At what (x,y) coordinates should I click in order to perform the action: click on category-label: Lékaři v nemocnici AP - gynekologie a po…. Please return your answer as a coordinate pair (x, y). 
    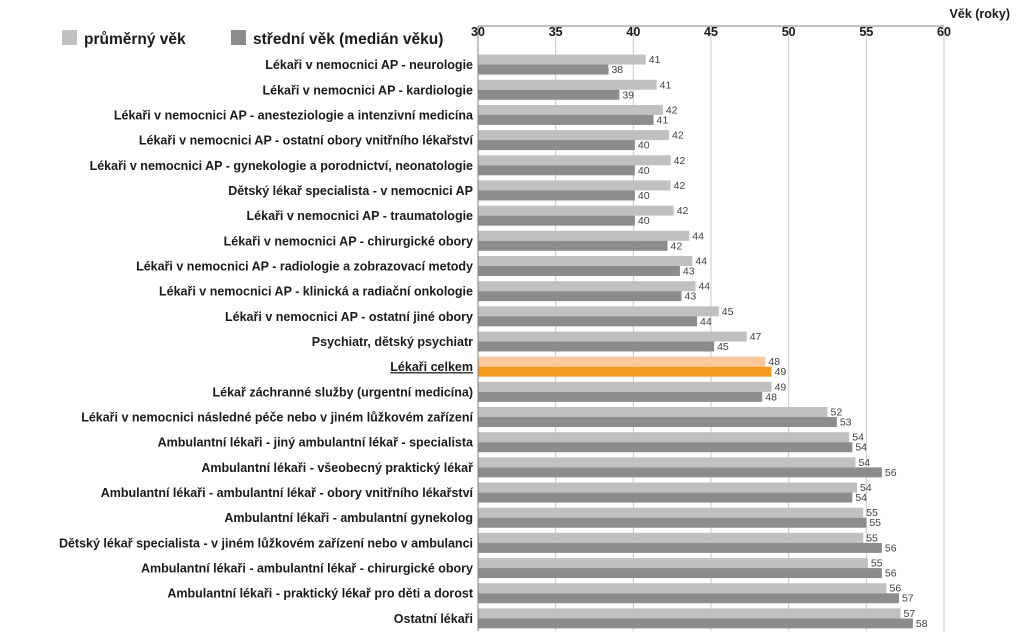
    Looking at the image, I should click on (281, 166).